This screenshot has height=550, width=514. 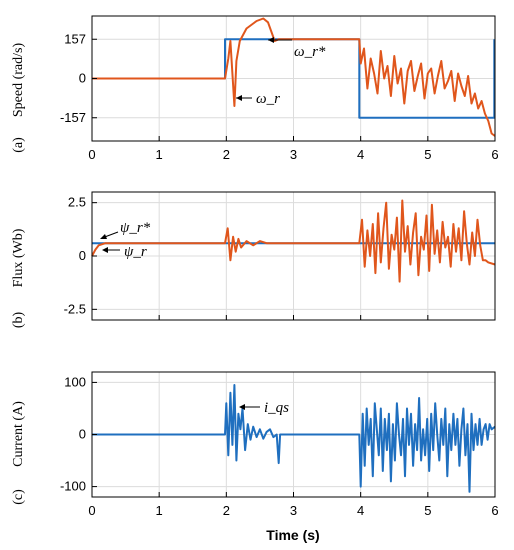 What do you see at coordinates (135, 252) in the screenshot?
I see `psi-actual-annotation: ψ_r` at bounding box center [135, 252].